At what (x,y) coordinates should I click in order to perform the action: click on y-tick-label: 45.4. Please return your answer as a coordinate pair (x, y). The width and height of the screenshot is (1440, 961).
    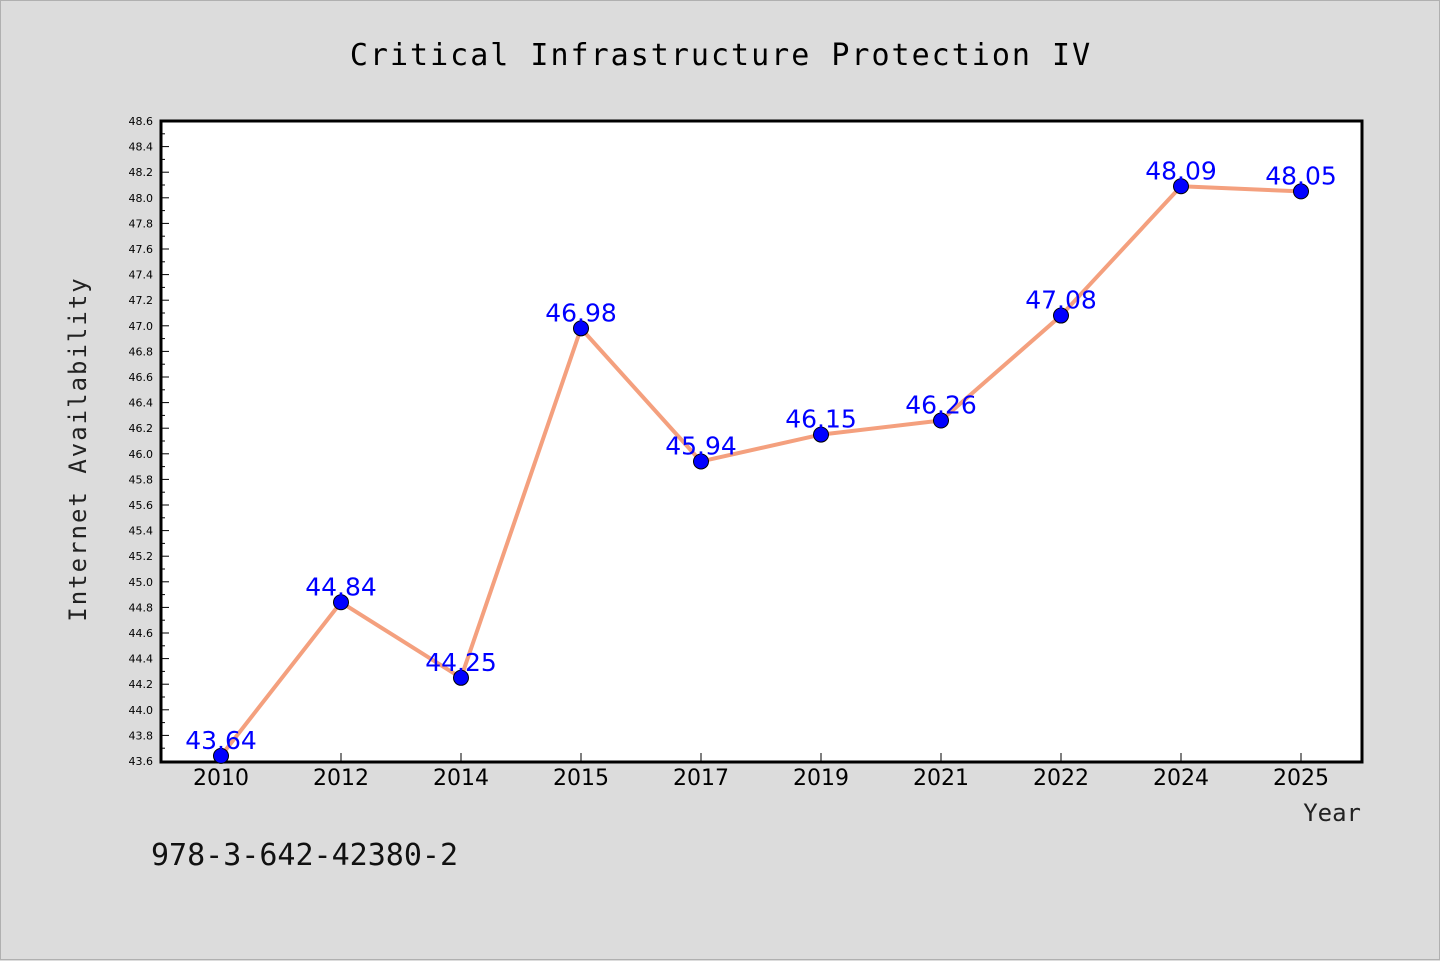
    Looking at the image, I should click on (141, 531).